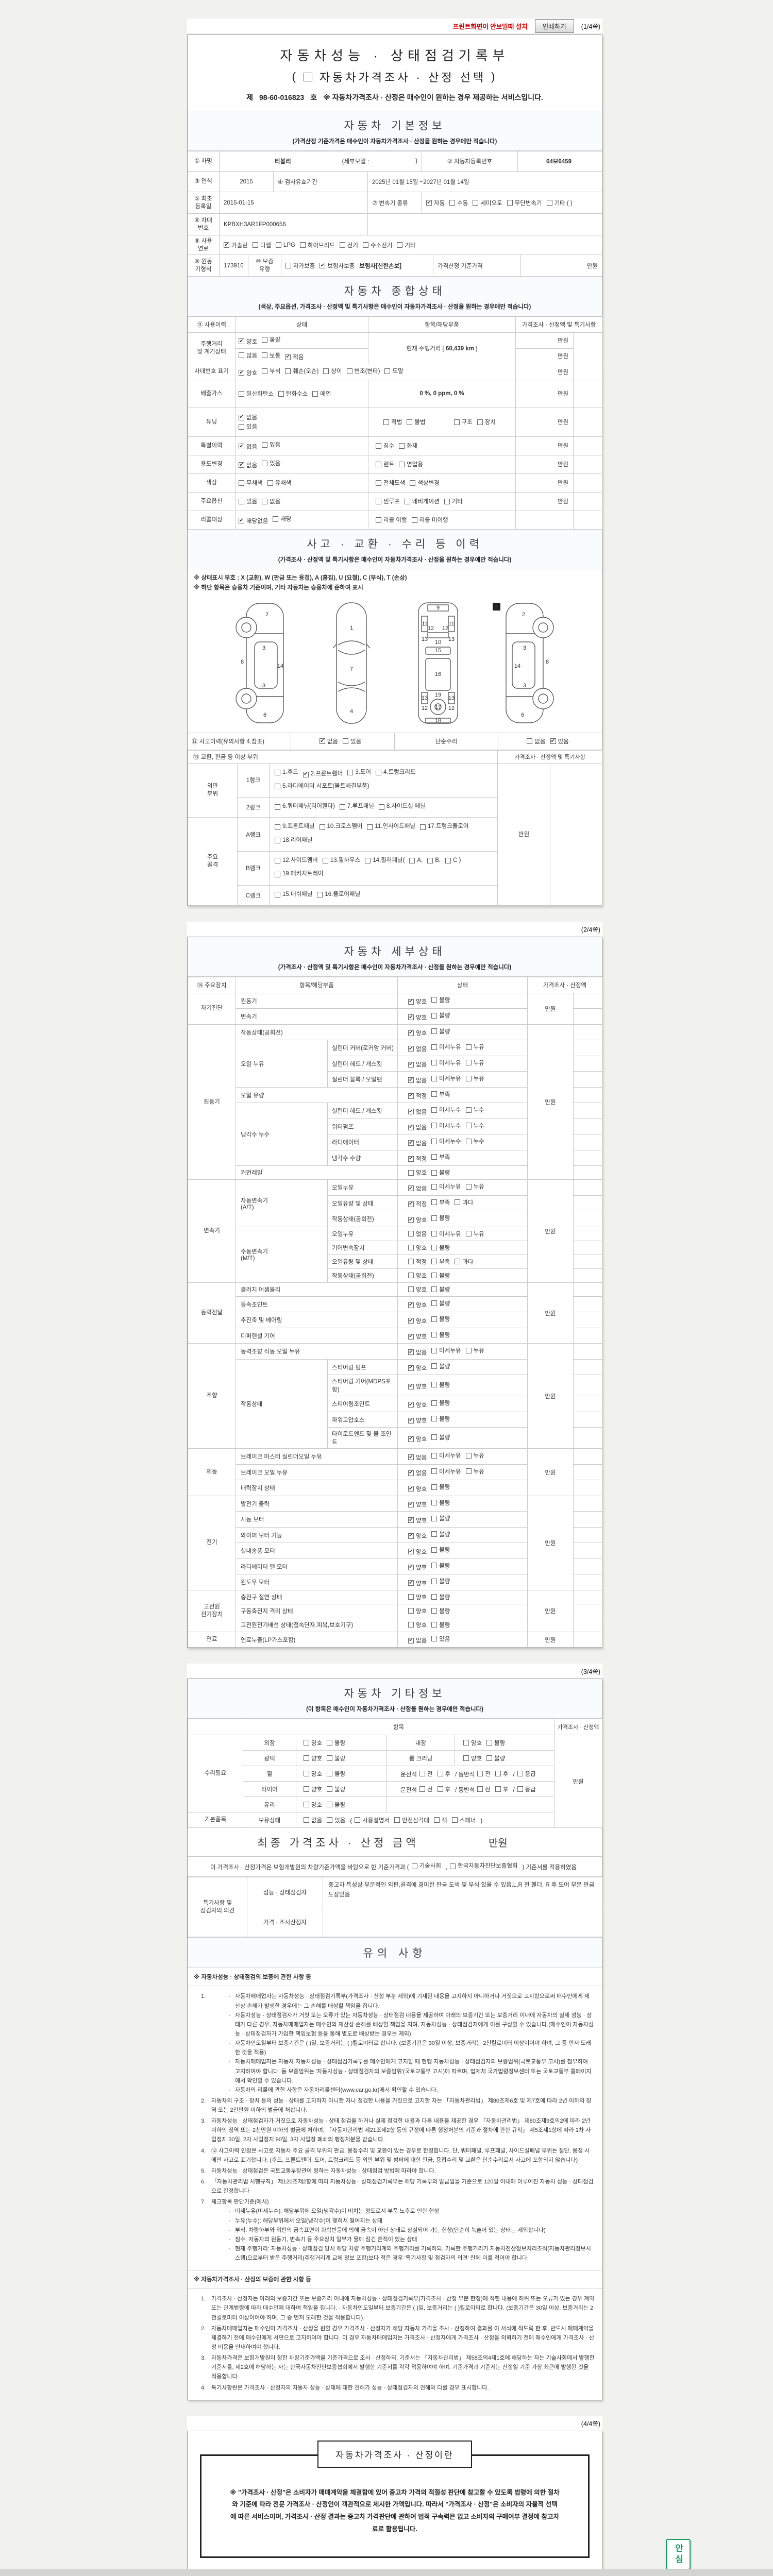 This screenshot has height=2576, width=773. I want to click on checkbox-15.대쉬패널: 15.대쉬패널, so click(293, 895).